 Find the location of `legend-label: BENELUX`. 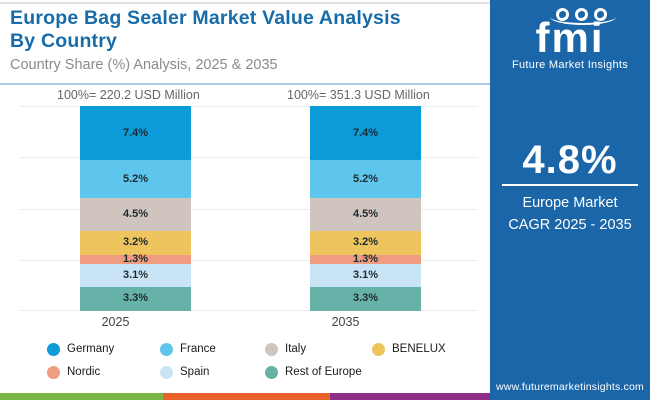

legend-label: BENELUX is located at coordinates (419, 349).